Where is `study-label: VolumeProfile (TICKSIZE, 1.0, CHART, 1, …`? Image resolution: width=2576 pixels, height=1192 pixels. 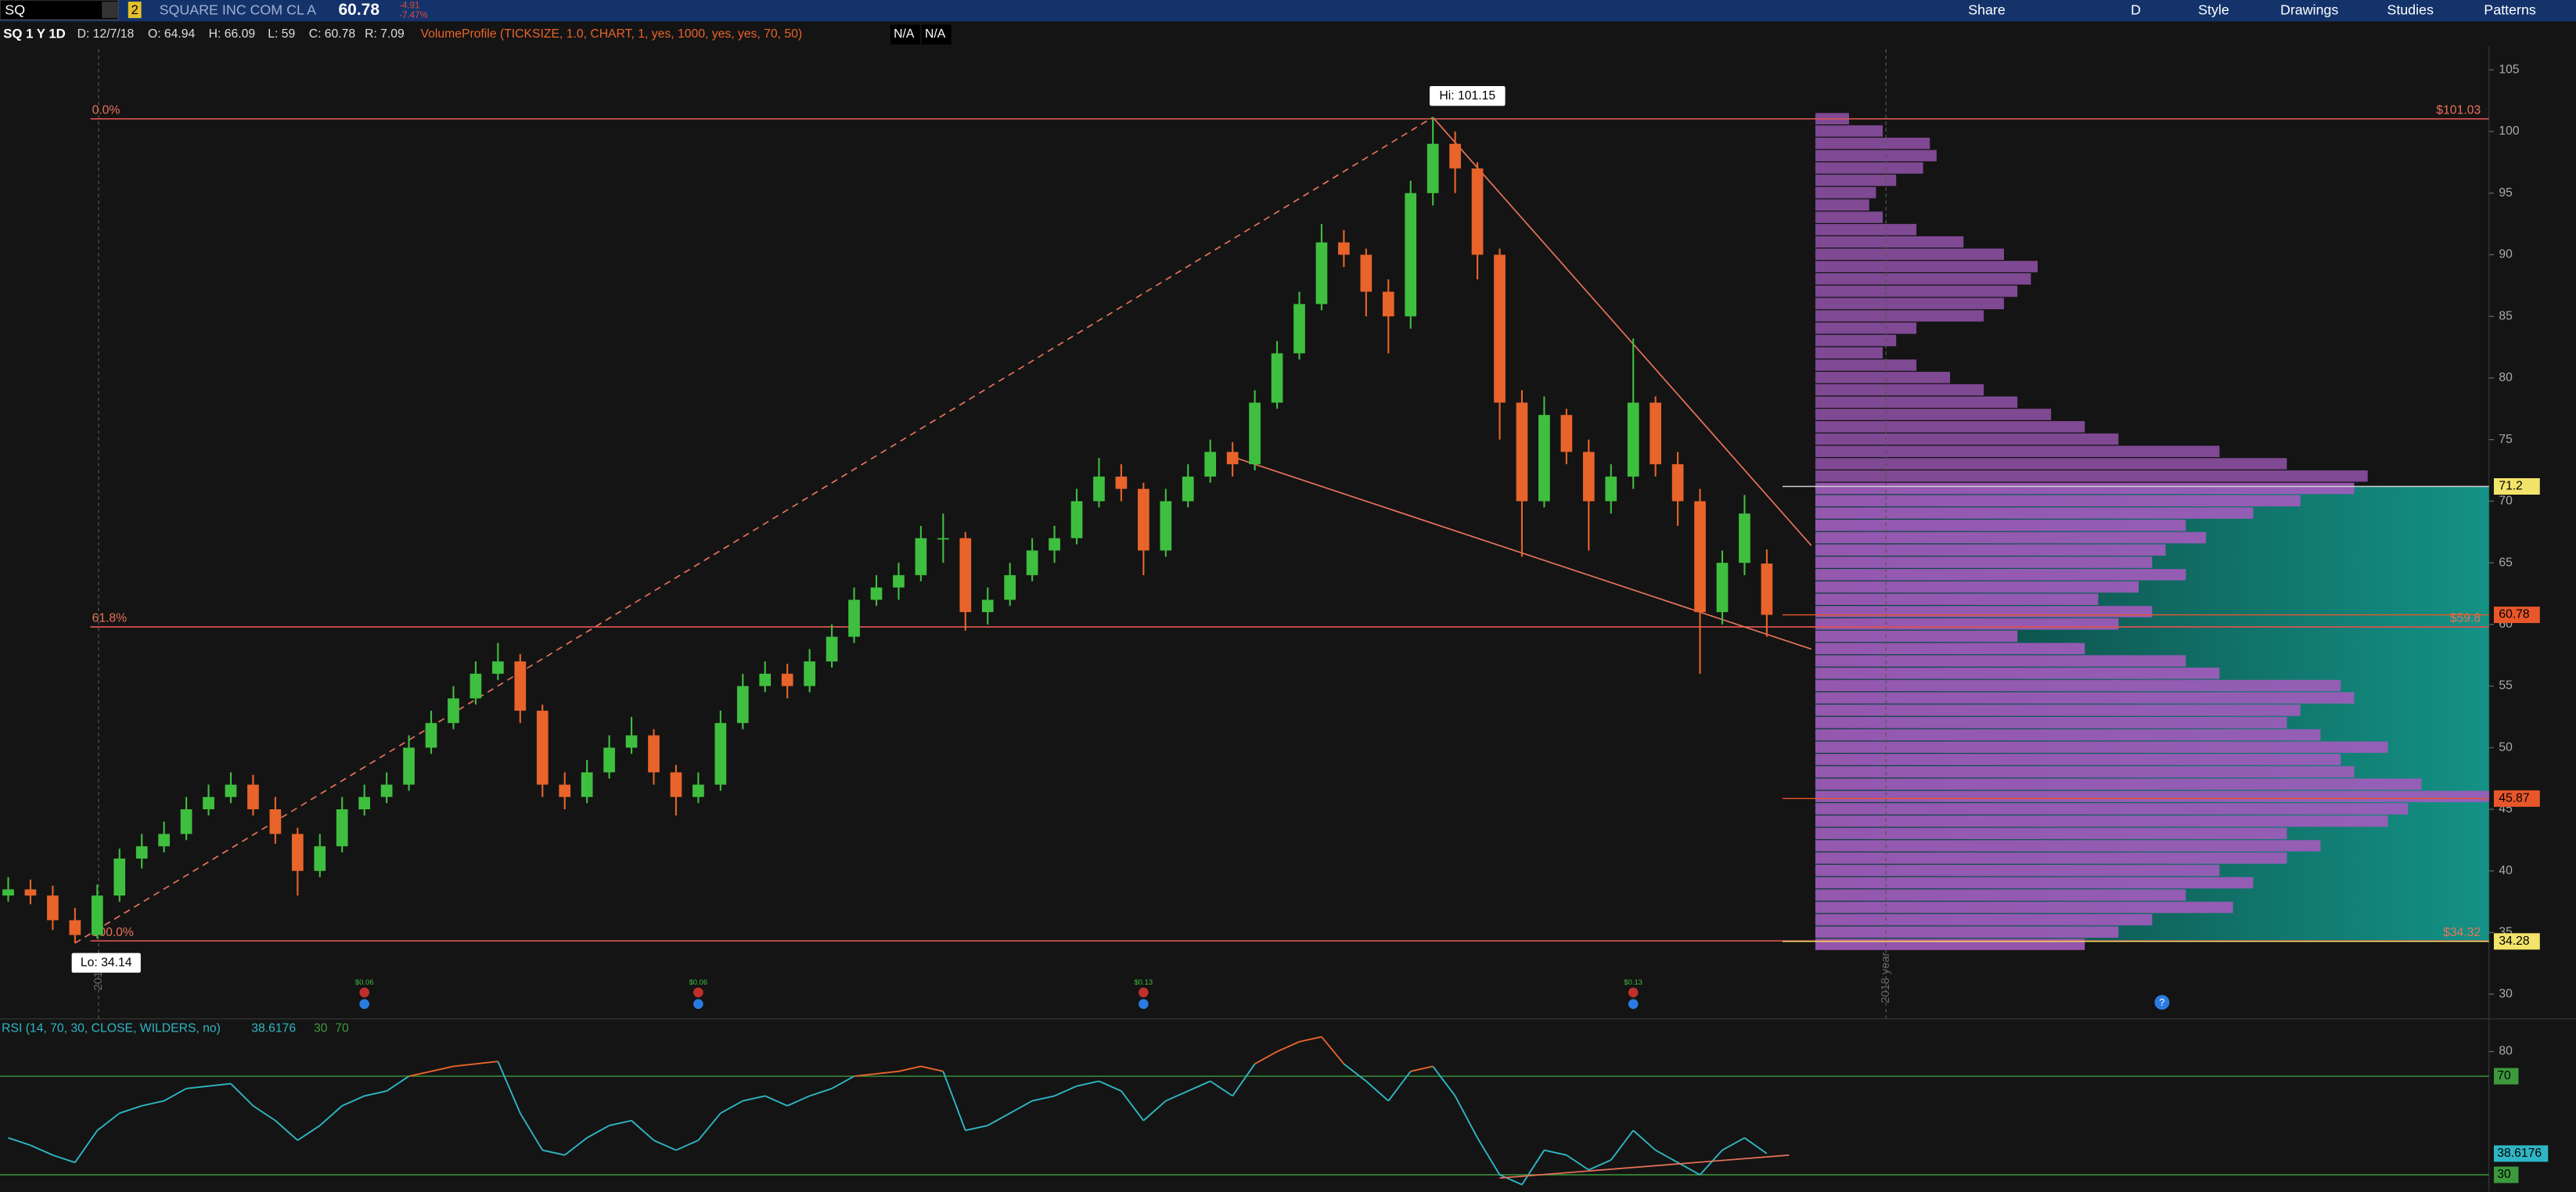
study-label: VolumeProfile (TICKSIZE, 1.0, CHART, 1, … is located at coordinates (611, 34).